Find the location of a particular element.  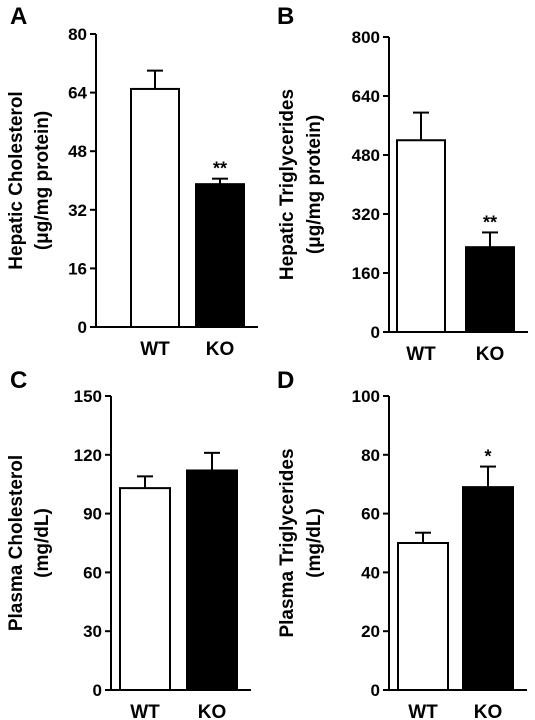

y-axis-label-line1: Hepatic Cholesterol is located at coordinates (16, 180).